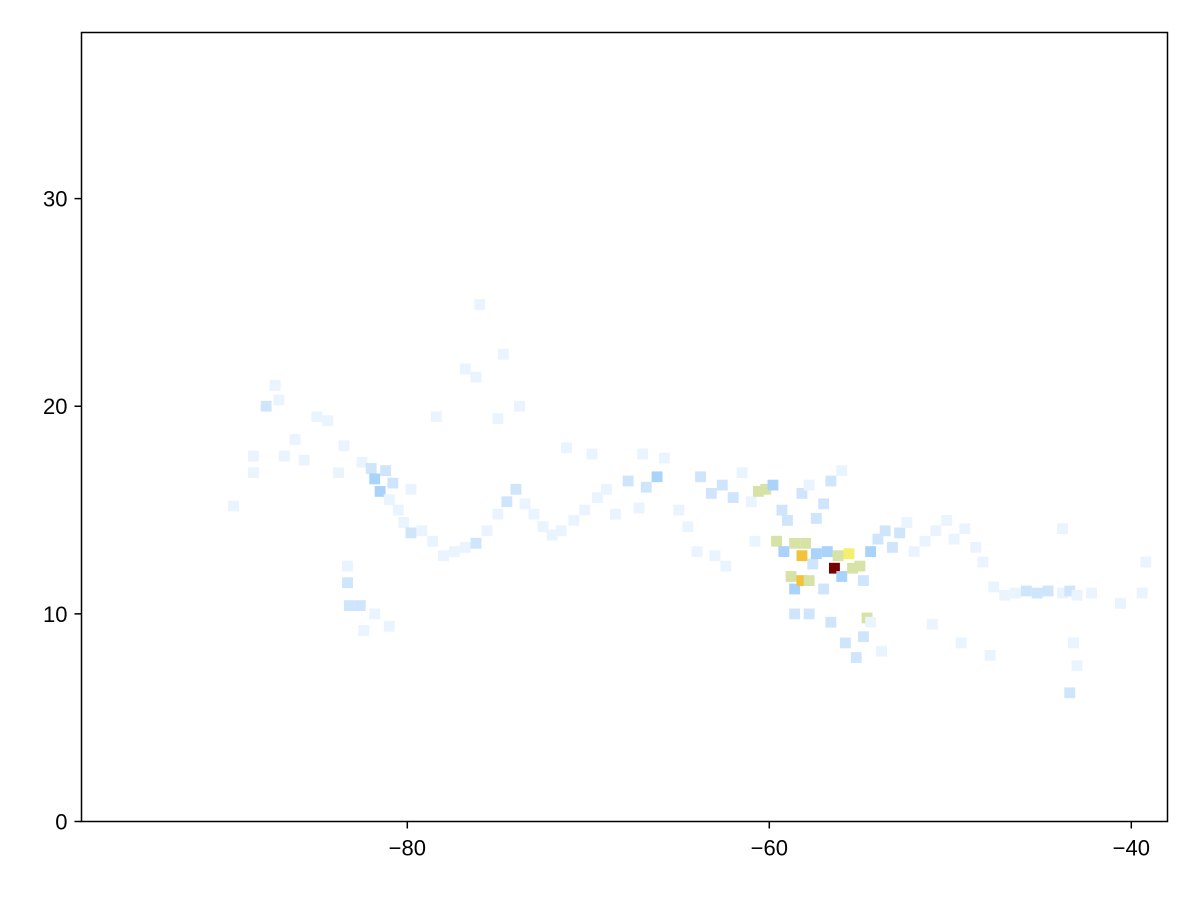 Image resolution: width=1200 pixels, height=900 pixels. Describe the element at coordinates (55, 199) in the screenshot. I see `y-tick-label: 30` at that location.